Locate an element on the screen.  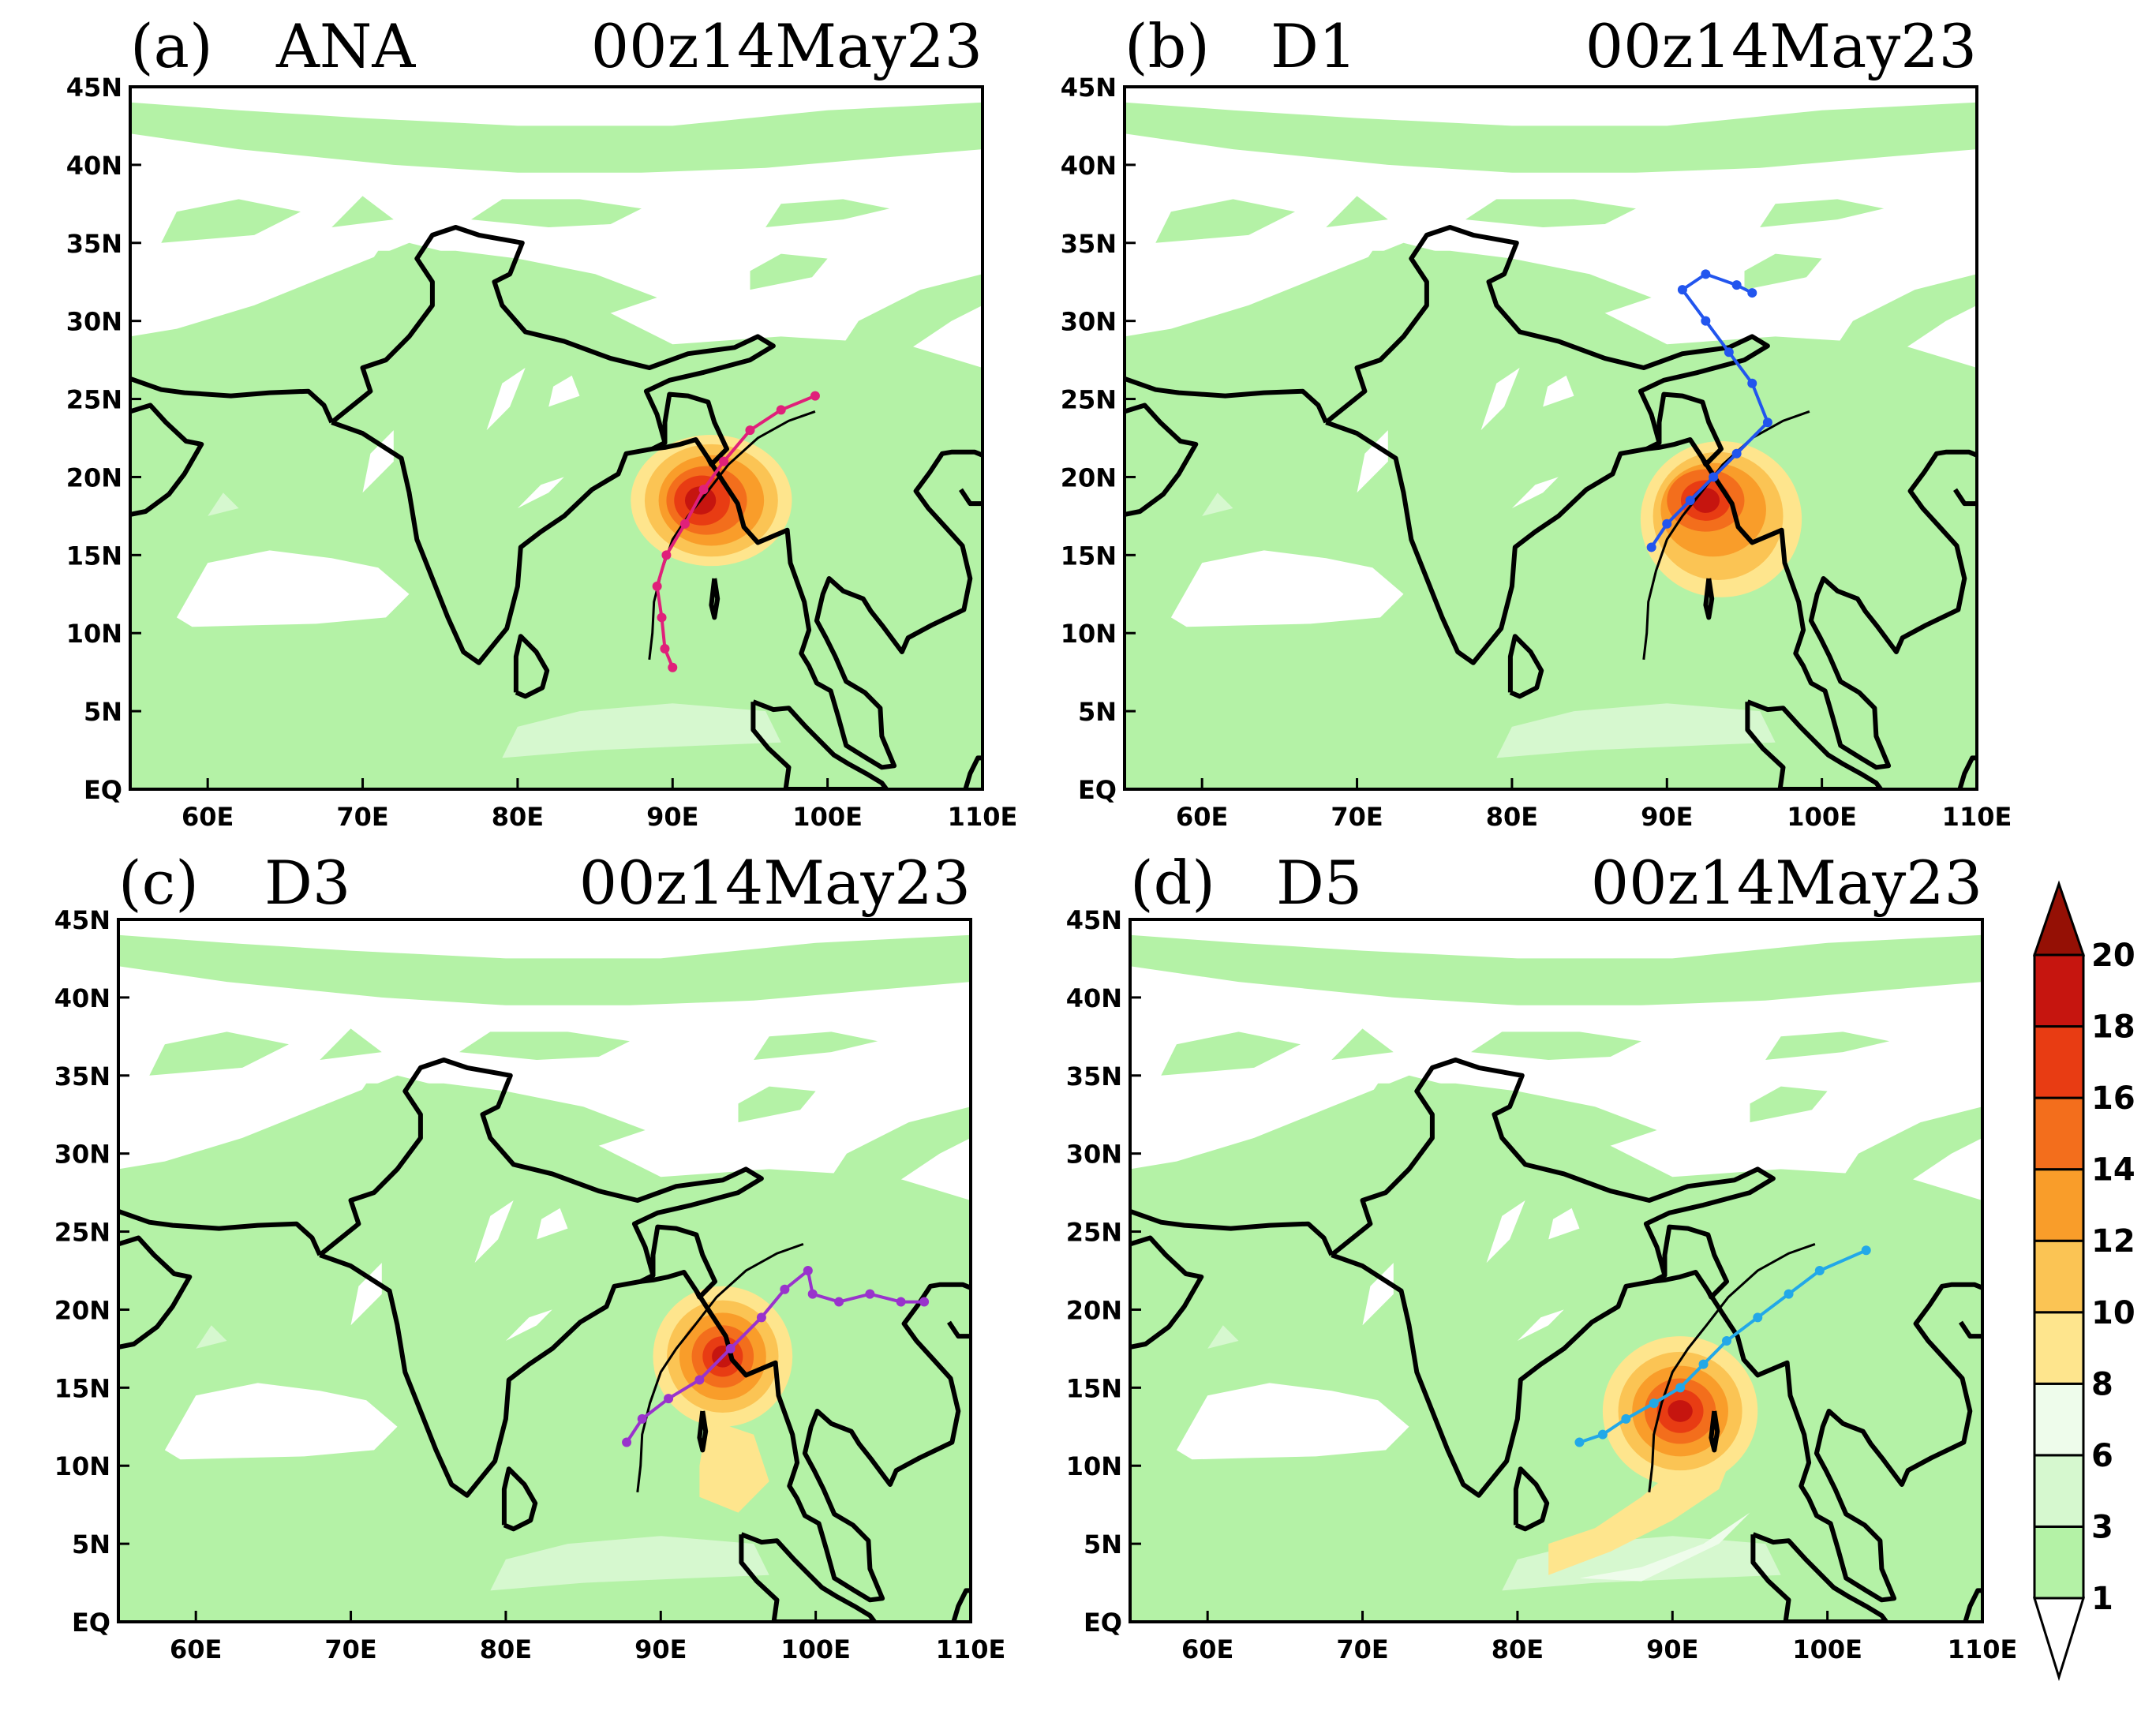
colorbar-tick-label: 6 is located at coordinates (2102, 1456).